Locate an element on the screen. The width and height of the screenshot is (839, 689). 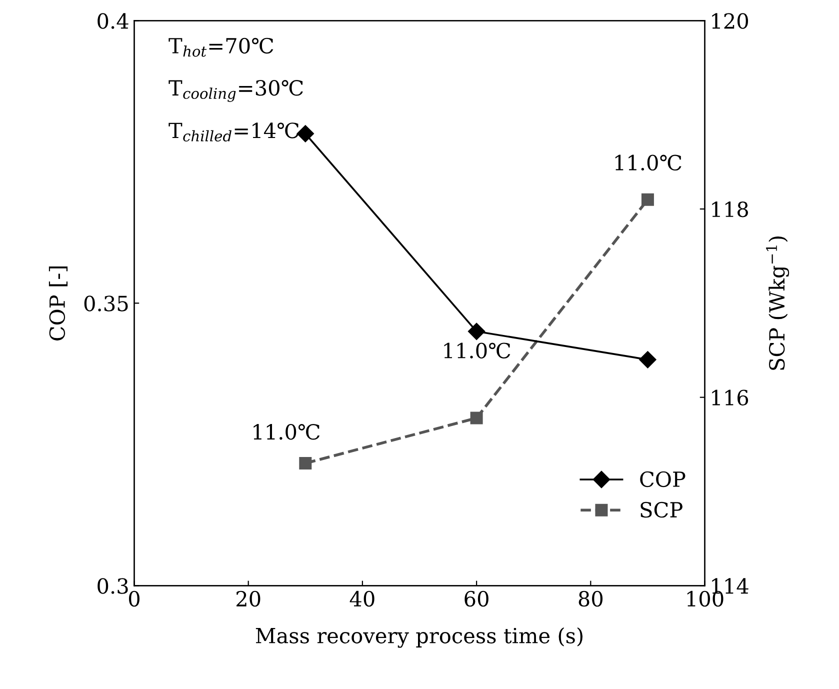
annotation: T$_{chilled}$=14℃ is located at coordinates (233, 132).